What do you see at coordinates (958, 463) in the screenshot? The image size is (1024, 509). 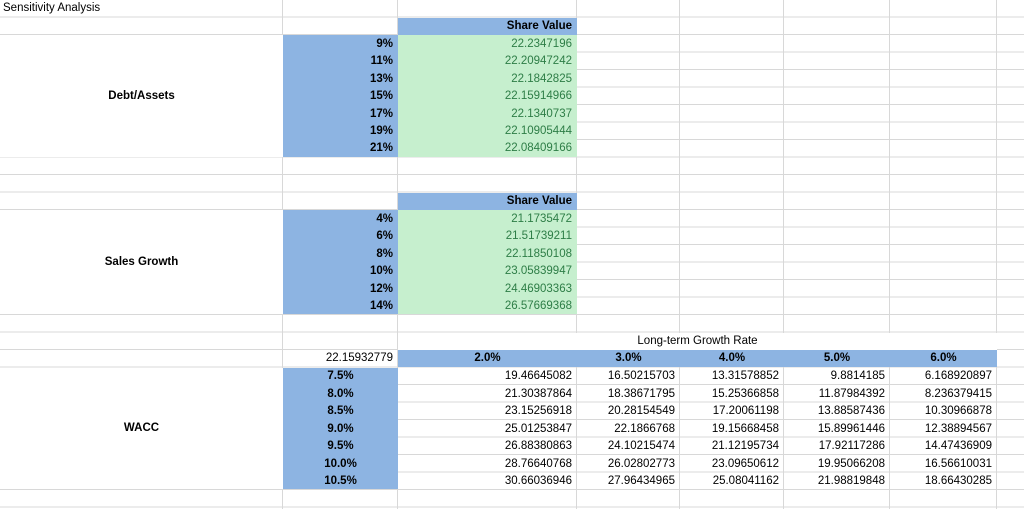 I see `cell-wacc-value: 16.56610031` at bounding box center [958, 463].